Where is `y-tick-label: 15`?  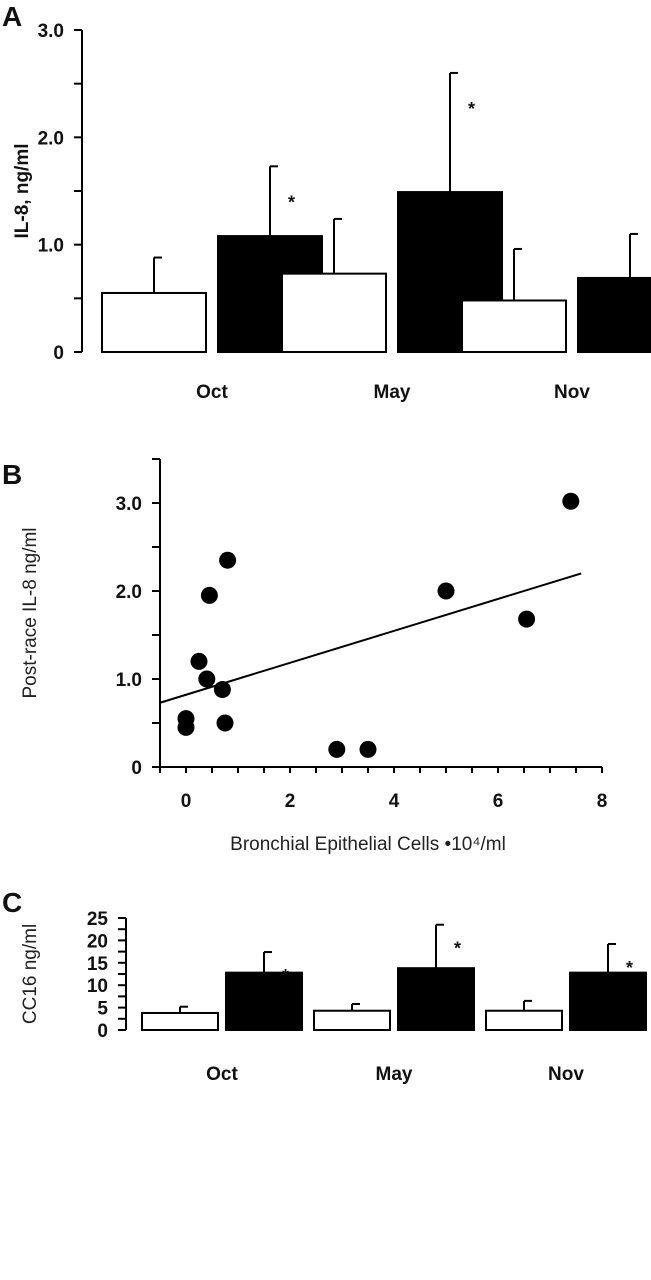 y-tick-label: 15 is located at coordinates (98, 964).